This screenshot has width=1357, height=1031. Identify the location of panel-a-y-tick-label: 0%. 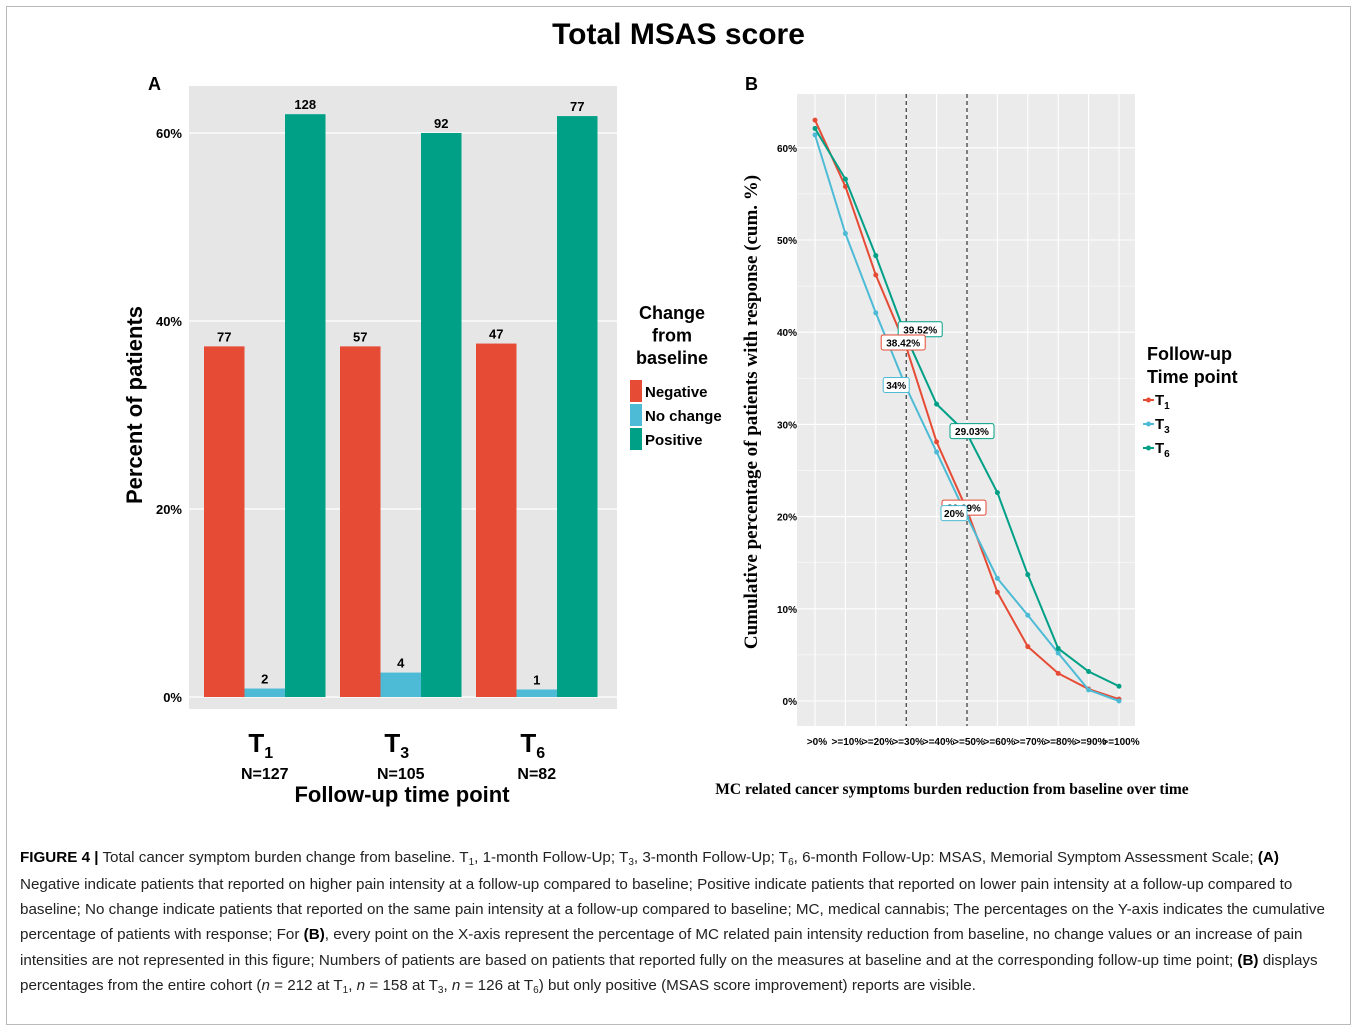
(172, 697).